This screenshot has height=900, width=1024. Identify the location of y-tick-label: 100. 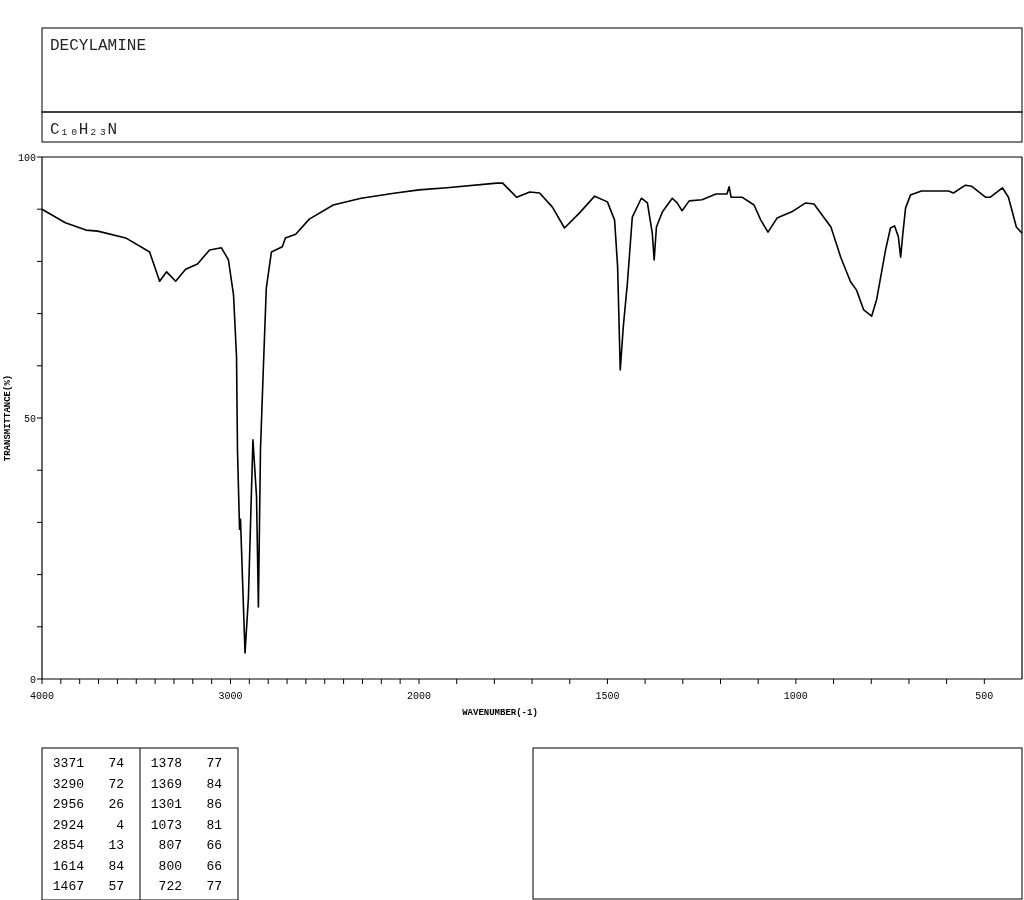
(26, 158).